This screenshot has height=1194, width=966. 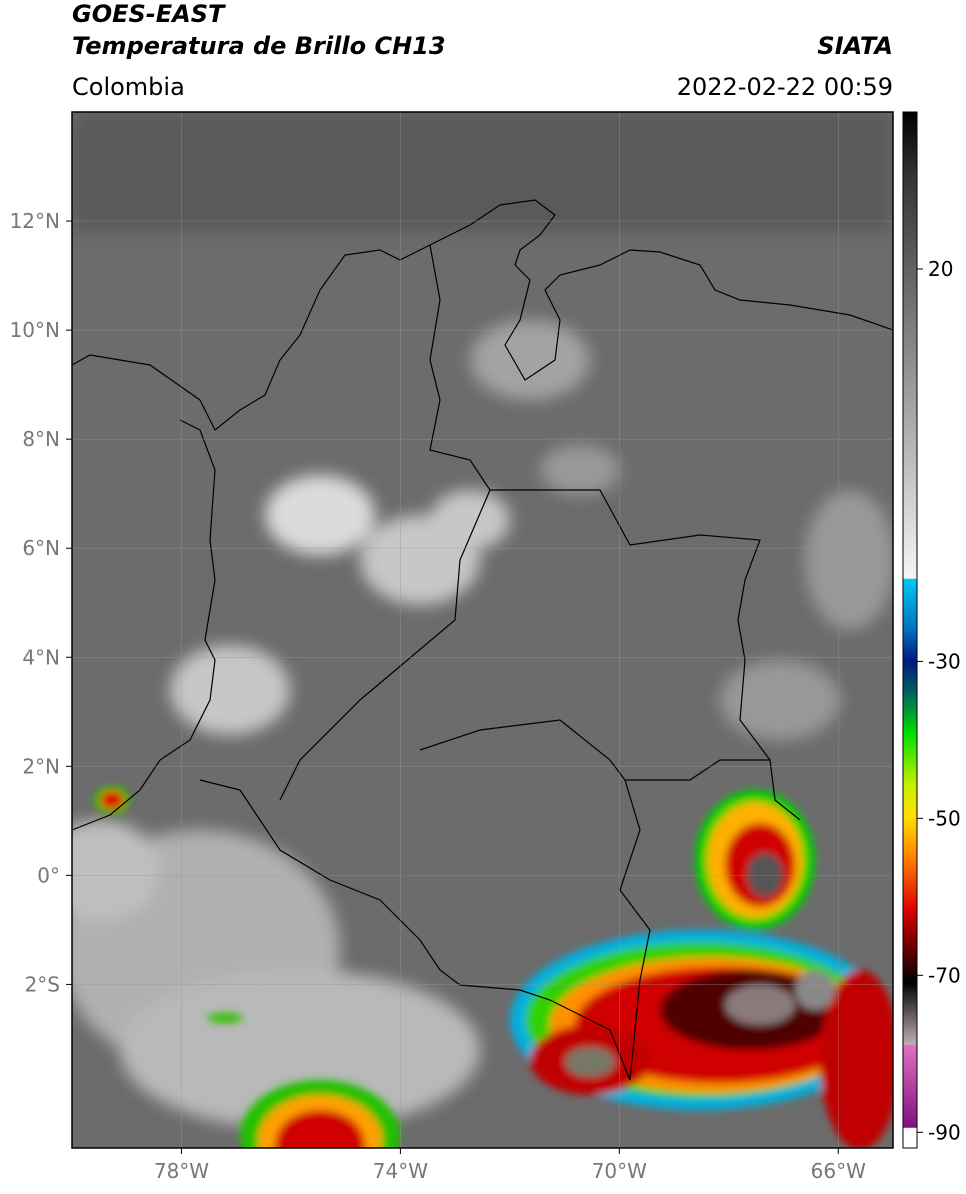 I want to click on lat-label: 2°N, so click(x=41, y=766).